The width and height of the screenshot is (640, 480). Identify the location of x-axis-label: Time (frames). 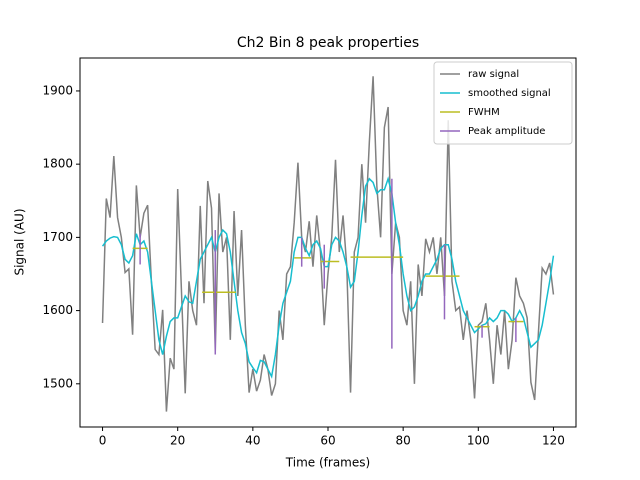
(327, 463).